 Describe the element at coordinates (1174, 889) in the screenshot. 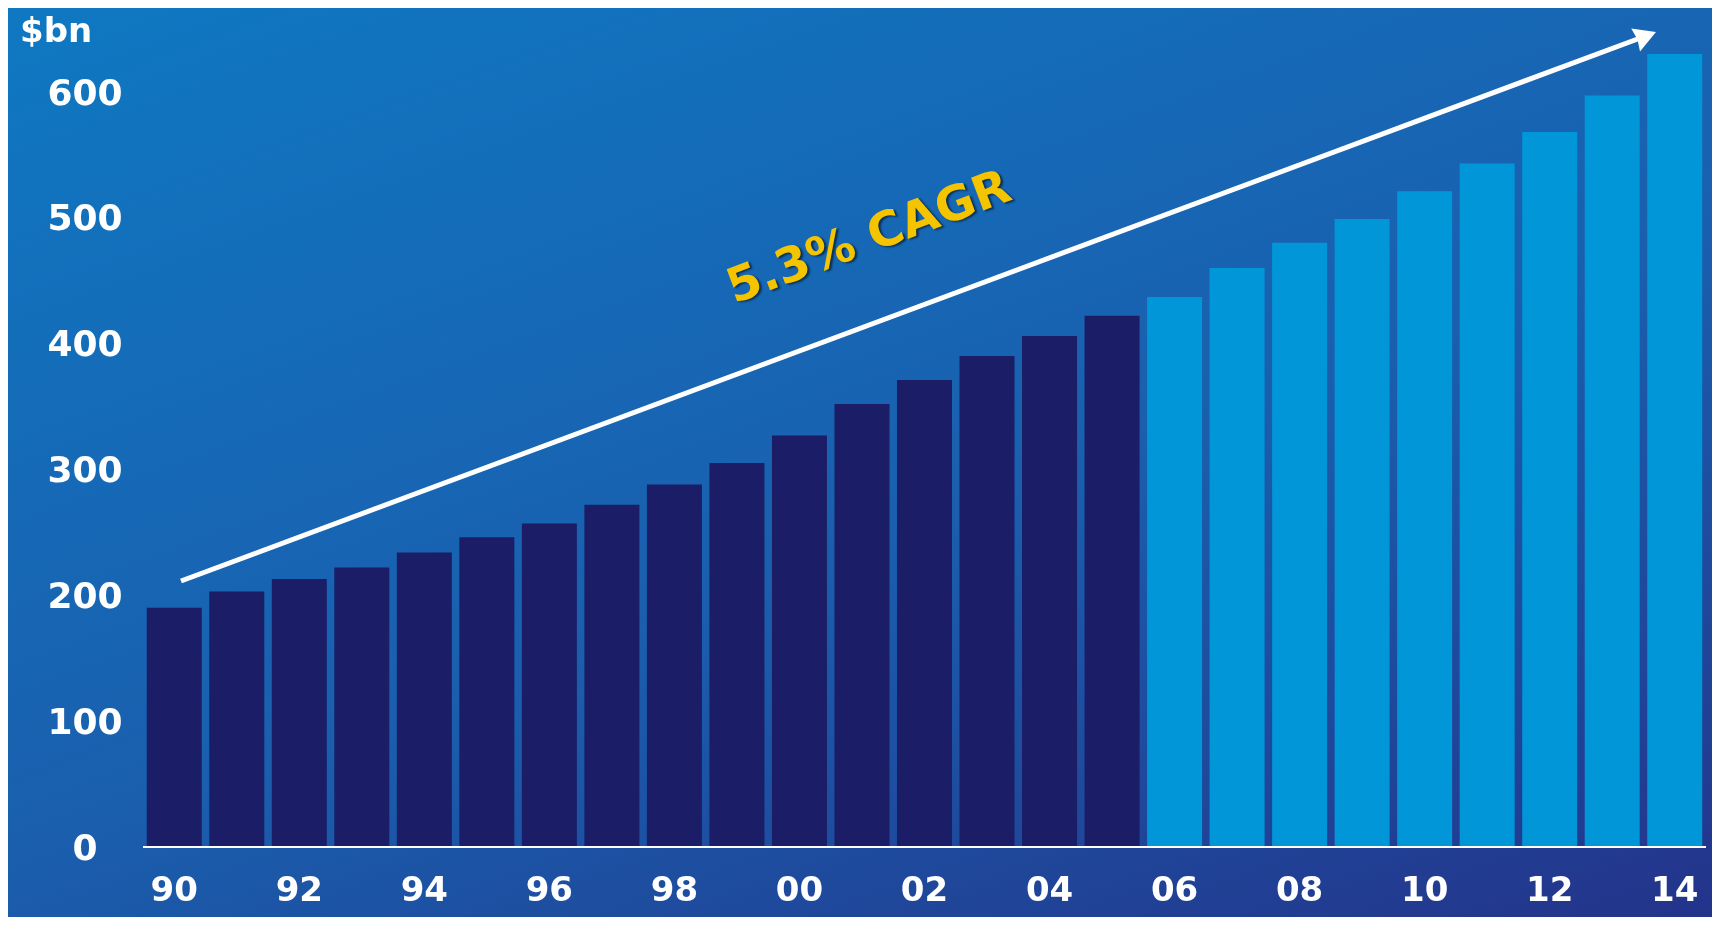

I see `x-tick-label: 06` at that location.